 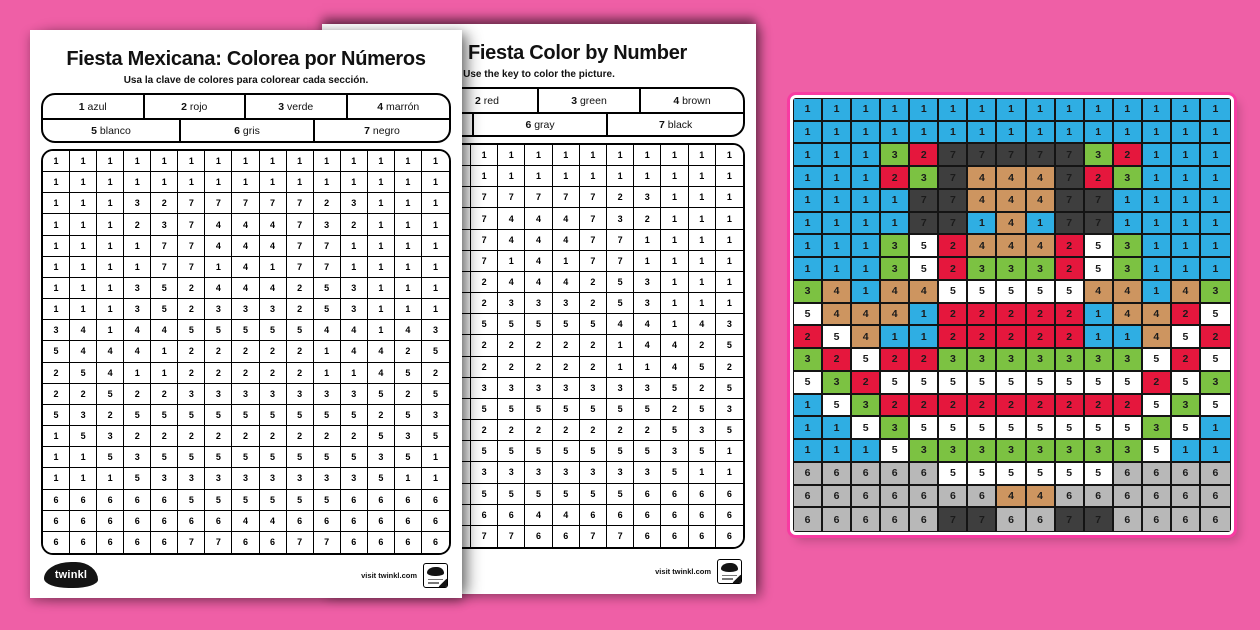 What do you see at coordinates (539, 74) in the screenshot?
I see `page-subtitle: Use the key to color the picture.` at bounding box center [539, 74].